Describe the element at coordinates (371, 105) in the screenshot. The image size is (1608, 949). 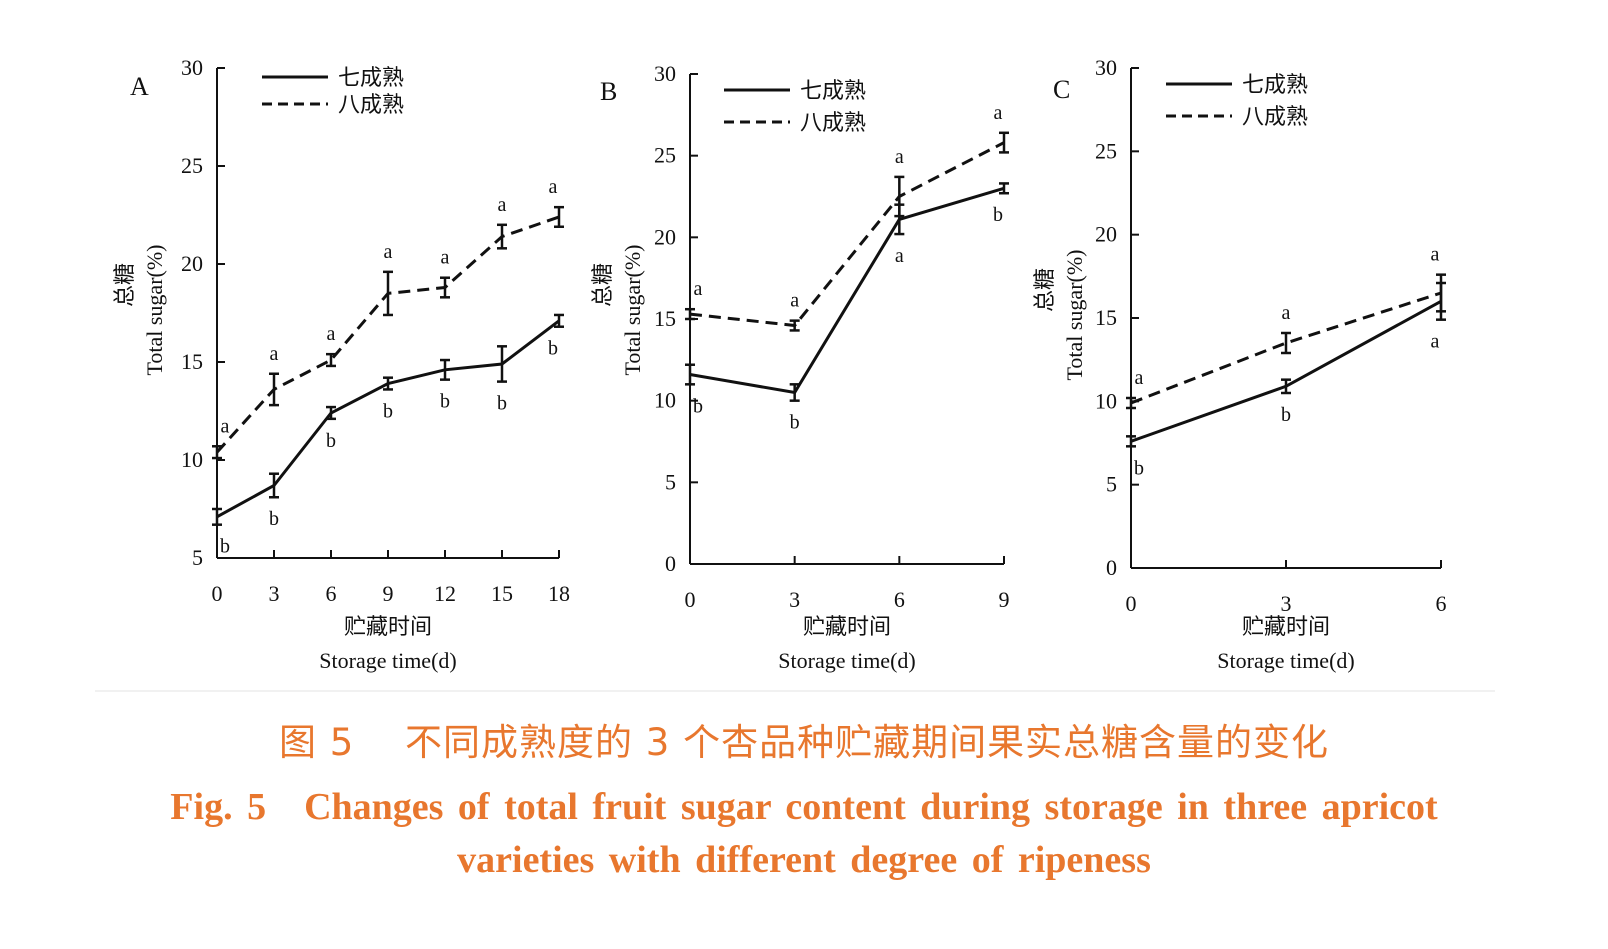
I see `panel-a-legend-label-2: 八成熟` at that location.